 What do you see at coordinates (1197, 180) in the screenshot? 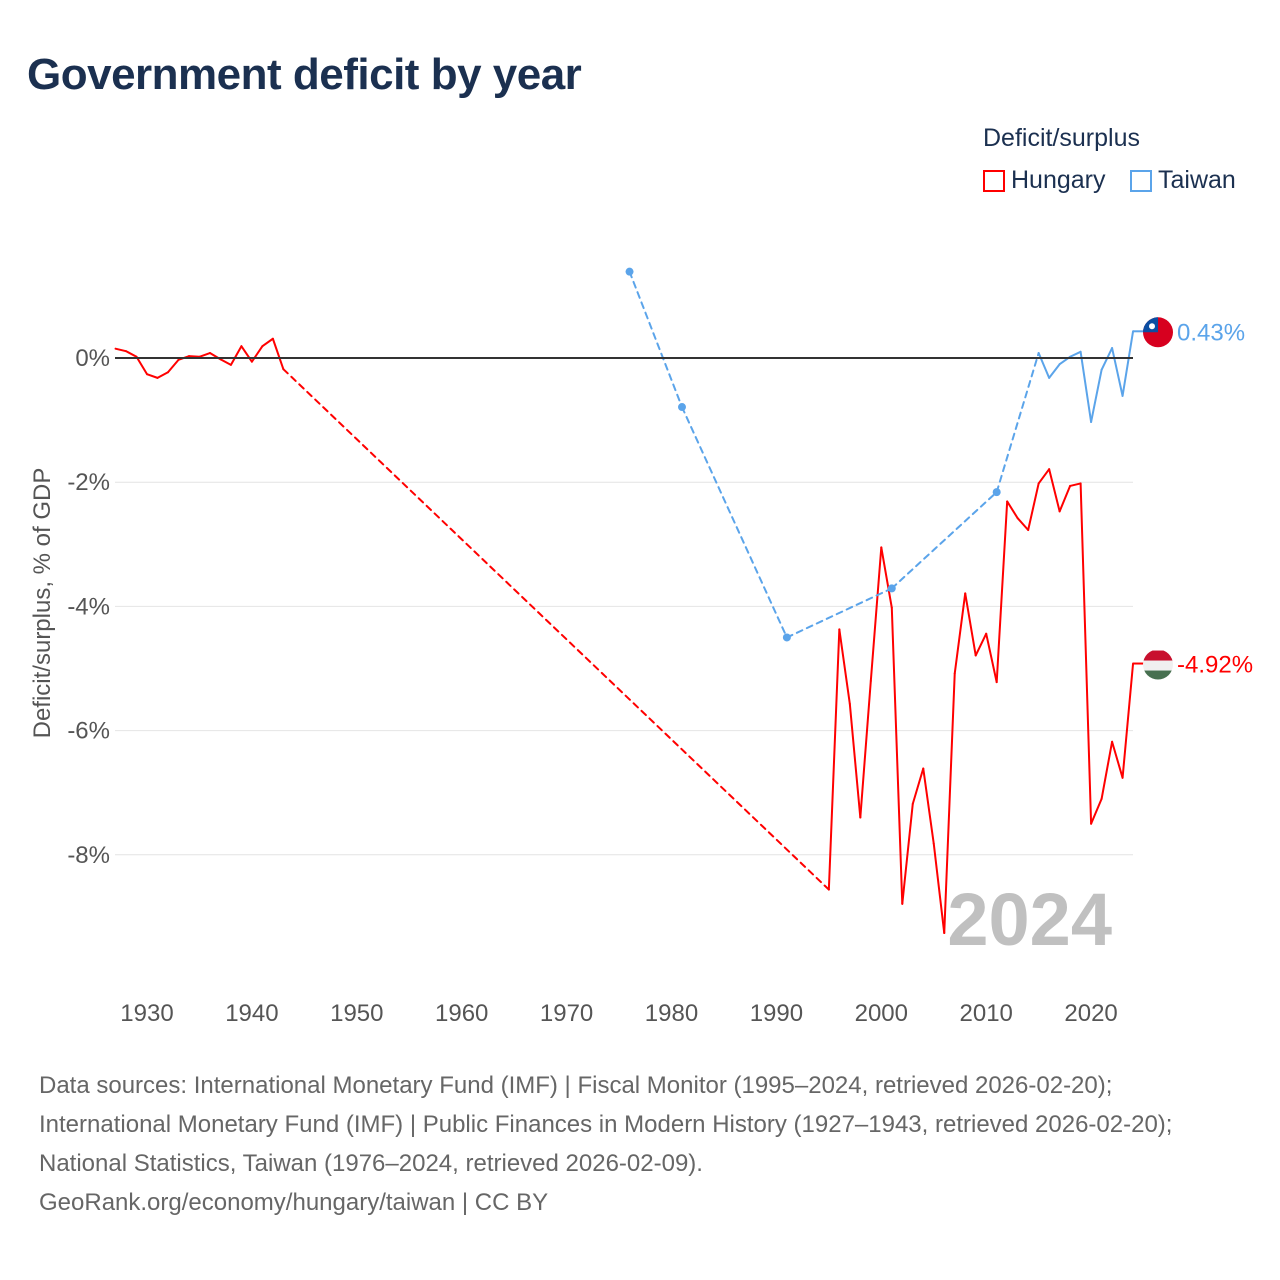
I see `legend-label-taiwan: Taiwan` at bounding box center [1197, 180].